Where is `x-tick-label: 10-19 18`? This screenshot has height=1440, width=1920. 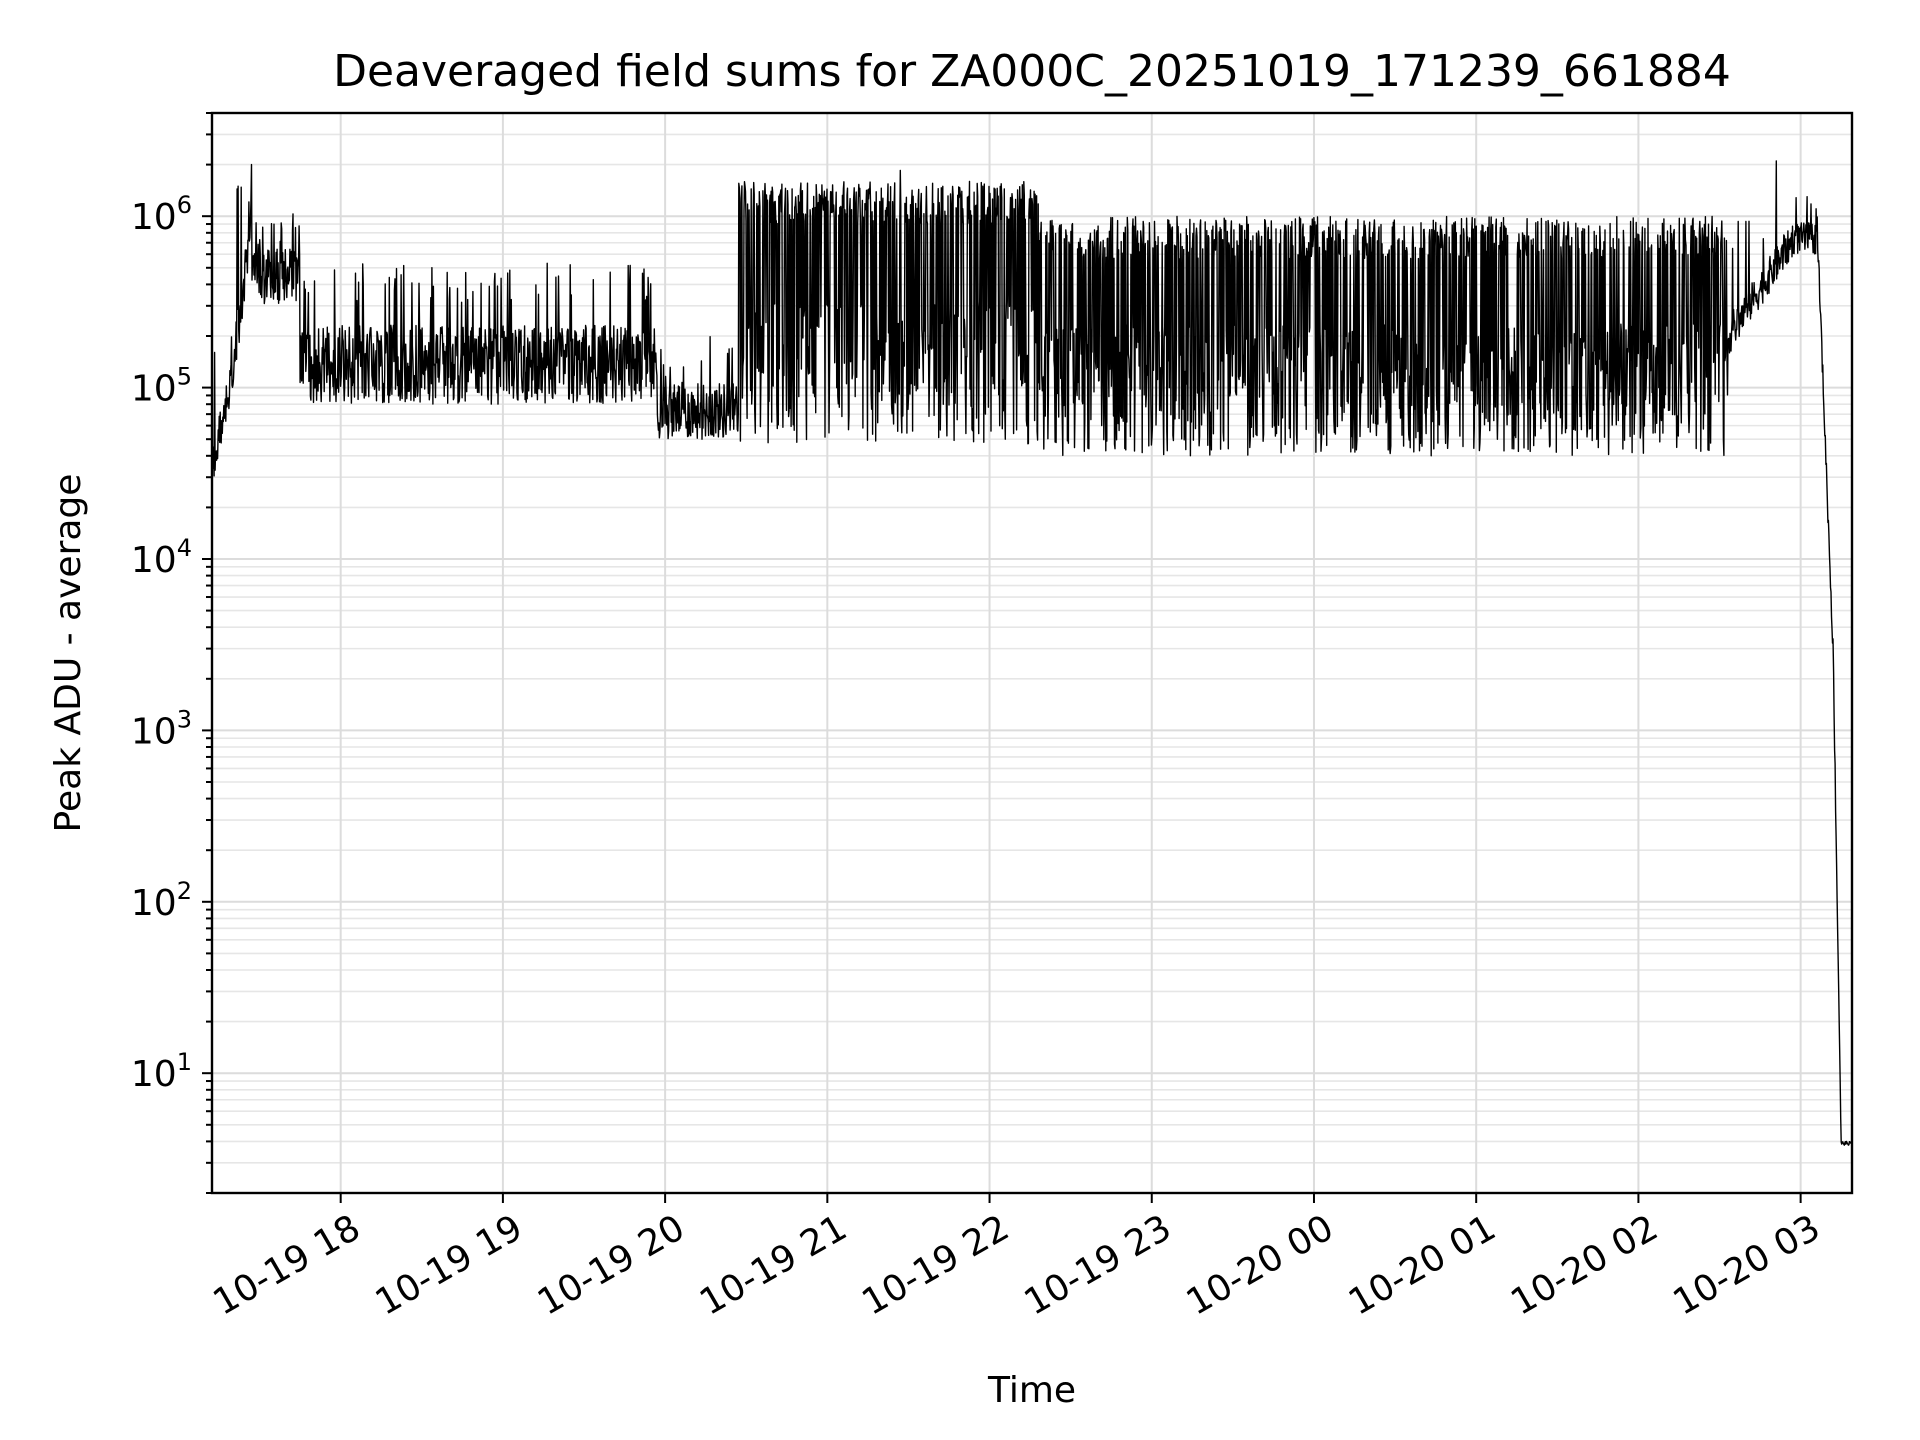 x-tick-label: 10-19 18 is located at coordinates (287, 1265).